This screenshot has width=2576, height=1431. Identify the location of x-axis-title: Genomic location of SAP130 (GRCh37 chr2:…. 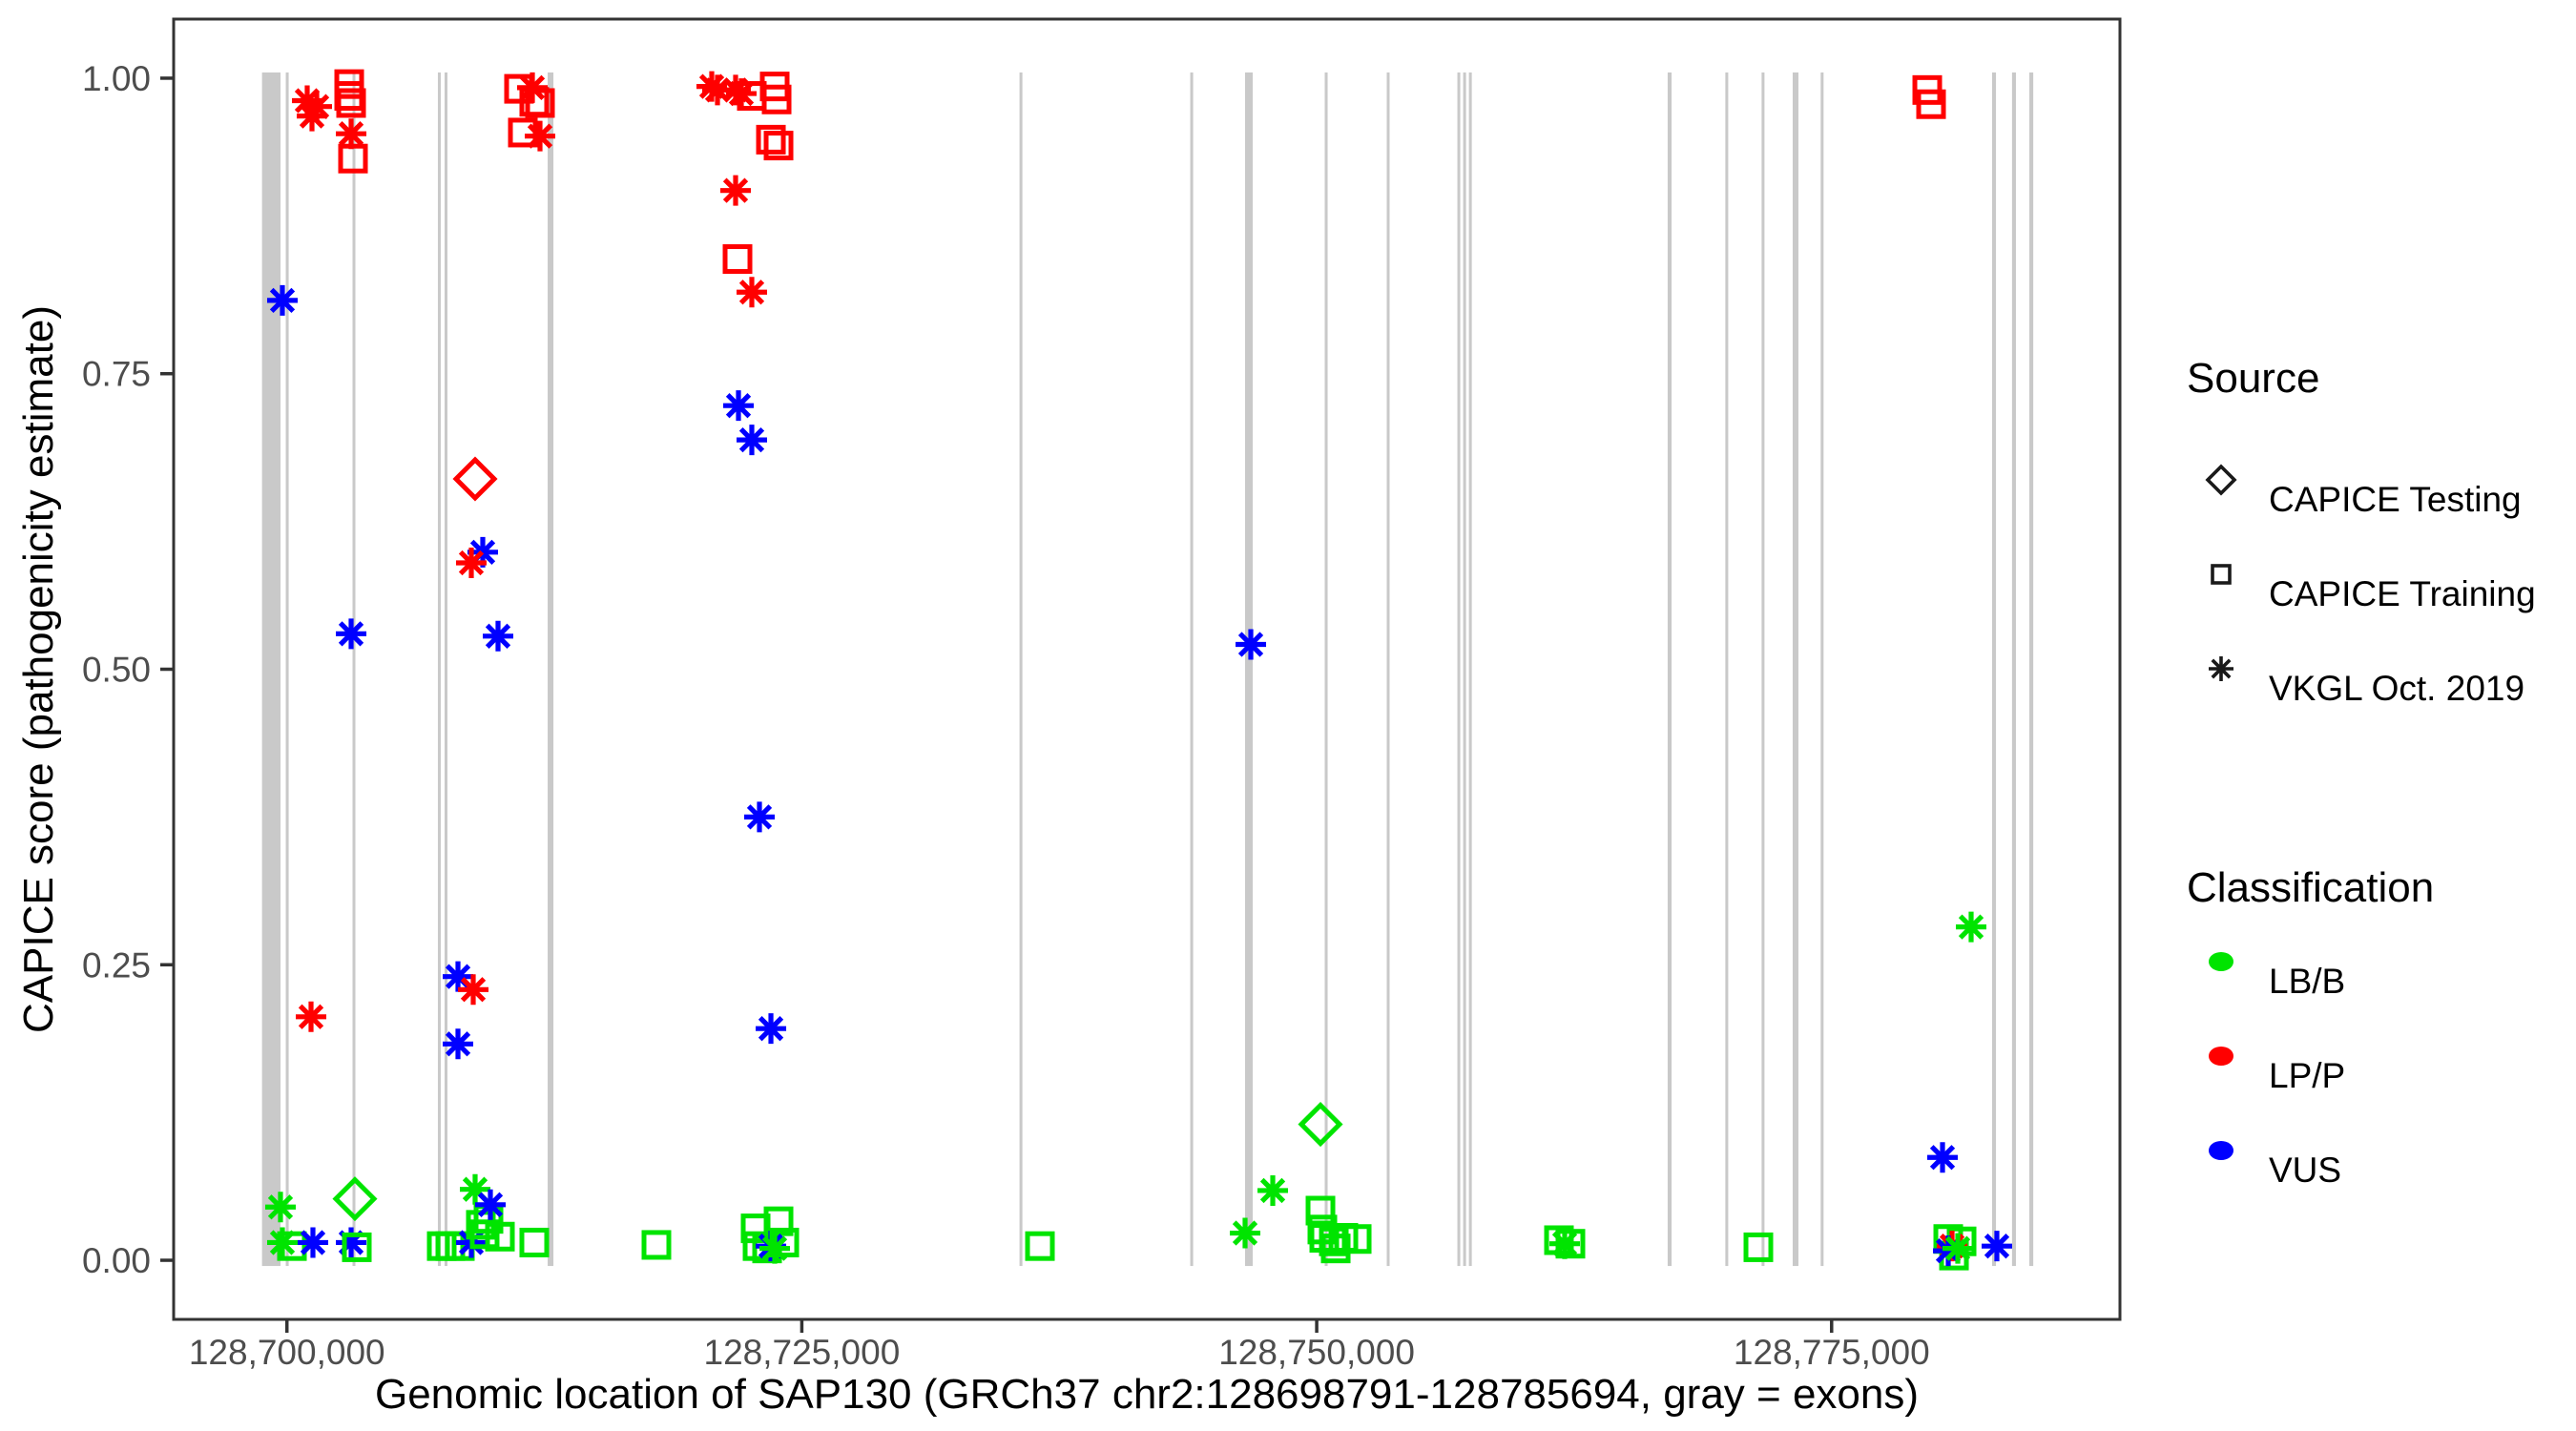
(1147, 1394).